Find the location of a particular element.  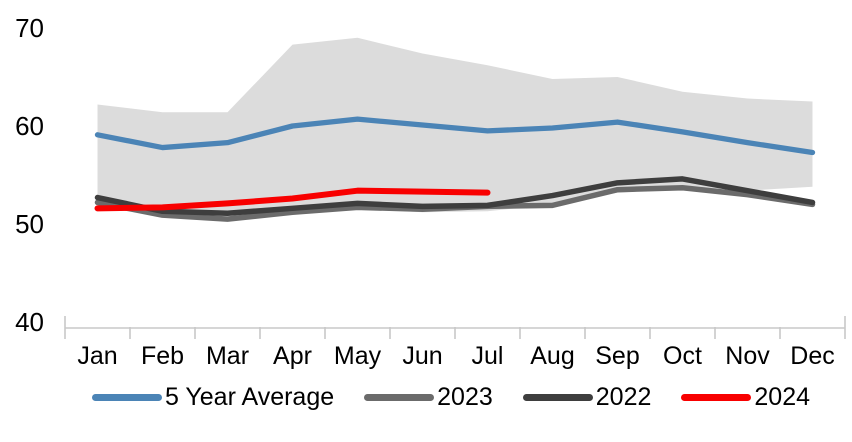

x-axis-label-feb: Feb is located at coordinates (162, 356).